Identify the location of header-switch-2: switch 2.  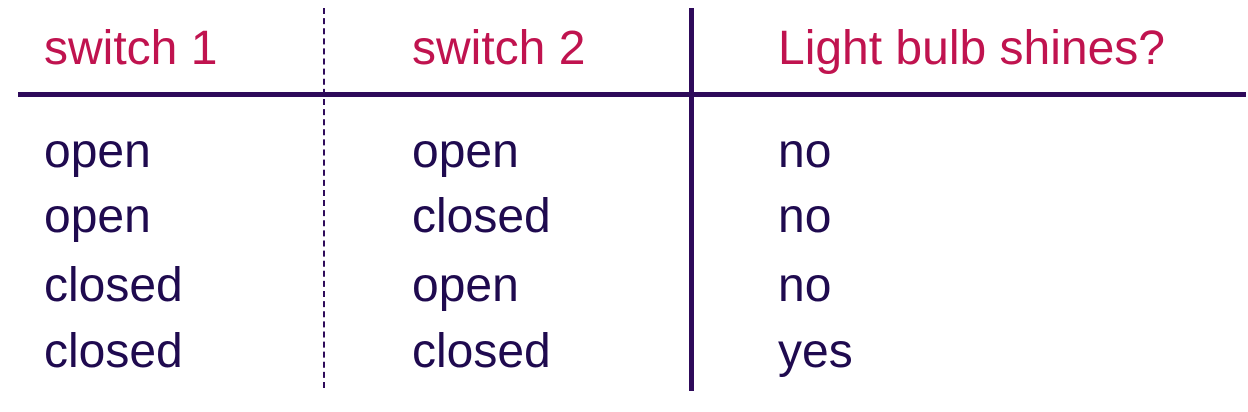
(499, 48).